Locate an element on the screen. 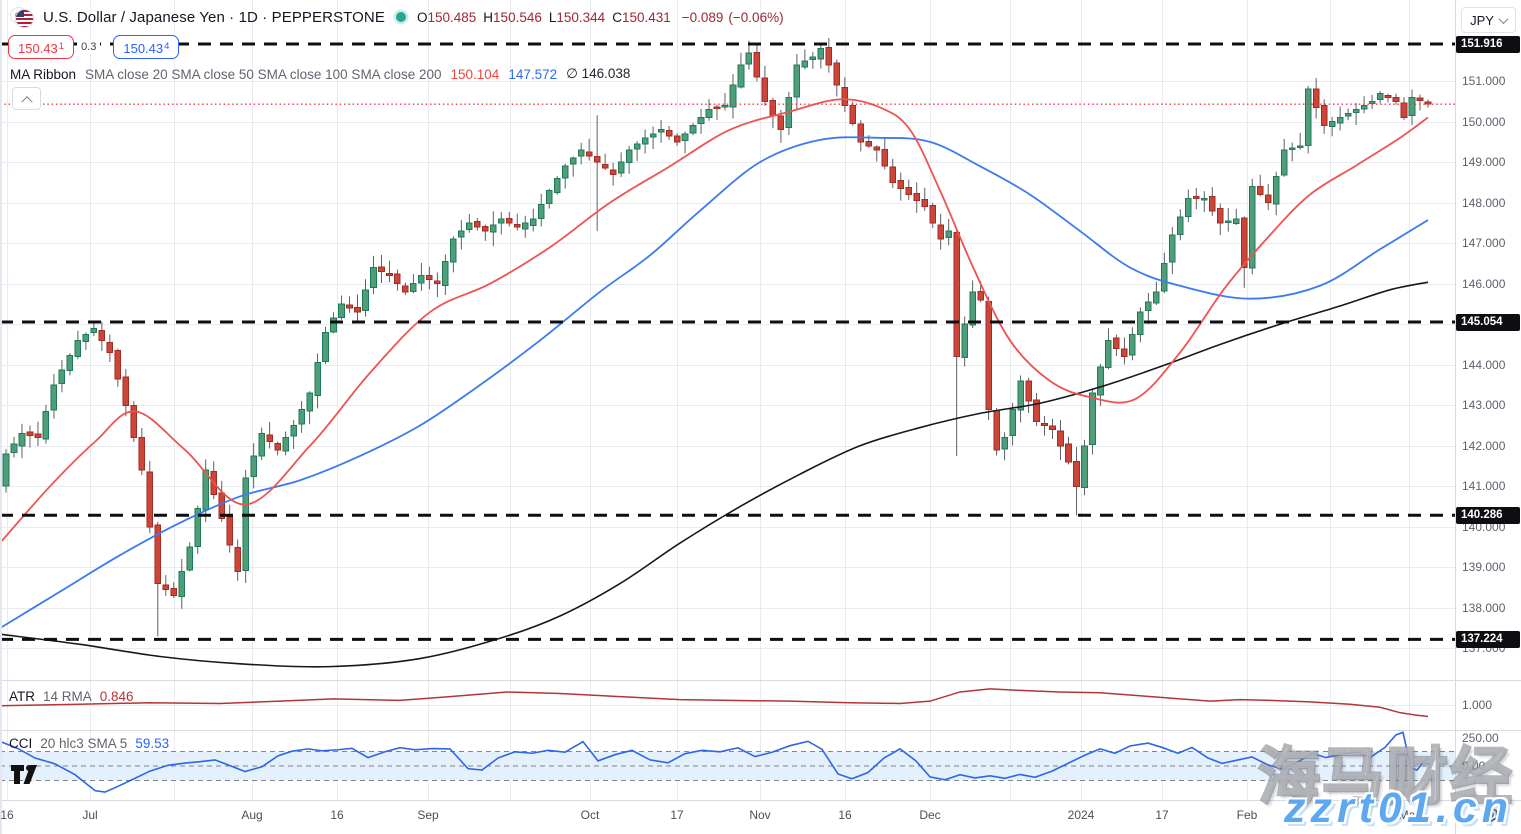  trade-buttons: 150.43 1 0.3 150.43 4 is located at coordinates (94, 47).